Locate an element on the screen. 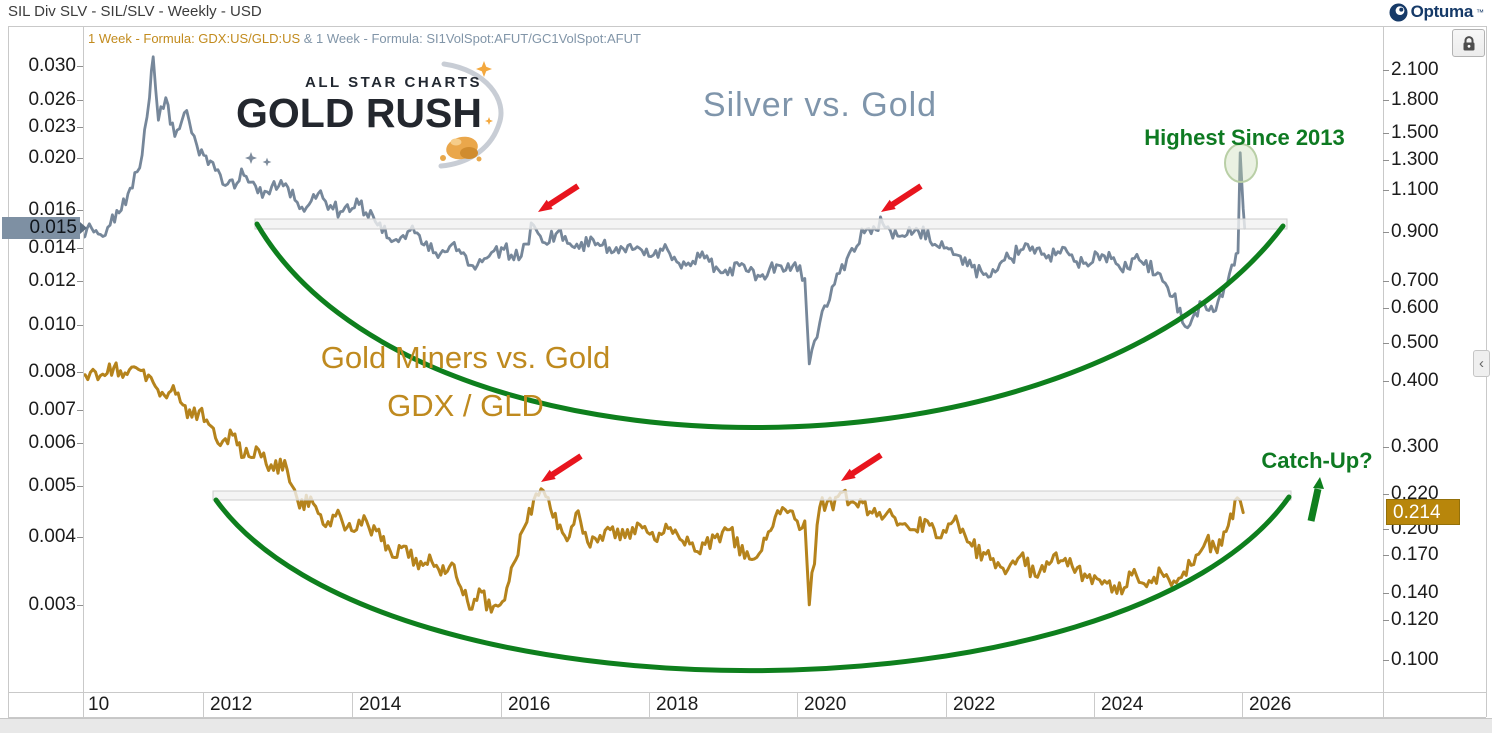 This screenshot has width=1492, height=733. y-axis-tick-label: 0.004 is located at coordinates (52, 536).